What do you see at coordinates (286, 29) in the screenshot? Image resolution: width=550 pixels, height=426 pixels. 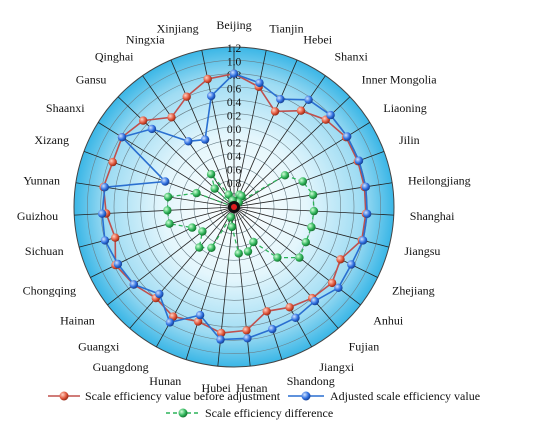 I see `category-label: Tianjin` at bounding box center [286, 29].